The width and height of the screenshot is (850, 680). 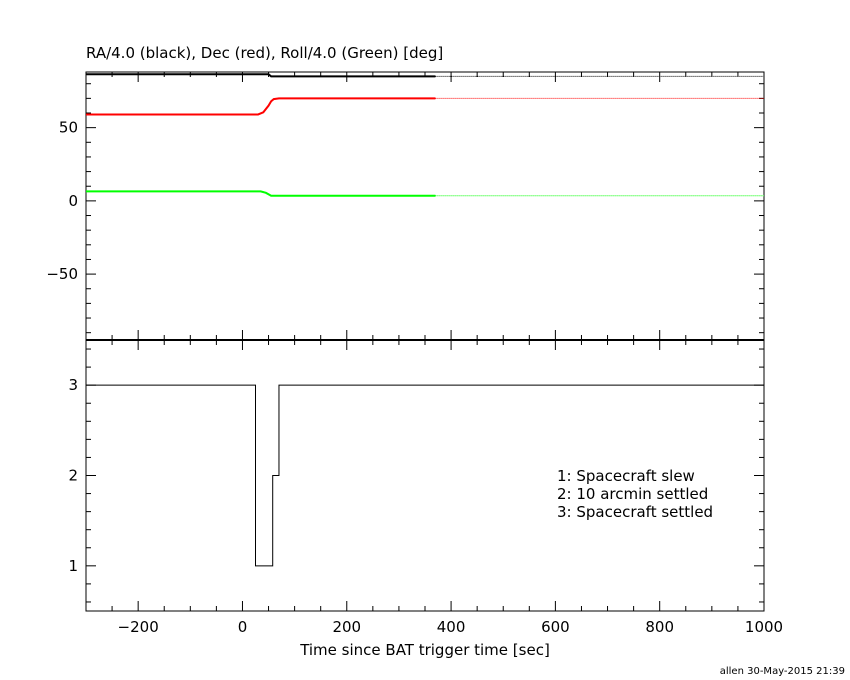 I want to click on x-axis-label: Time since BAT trigger time [sec], so click(x=424, y=650).